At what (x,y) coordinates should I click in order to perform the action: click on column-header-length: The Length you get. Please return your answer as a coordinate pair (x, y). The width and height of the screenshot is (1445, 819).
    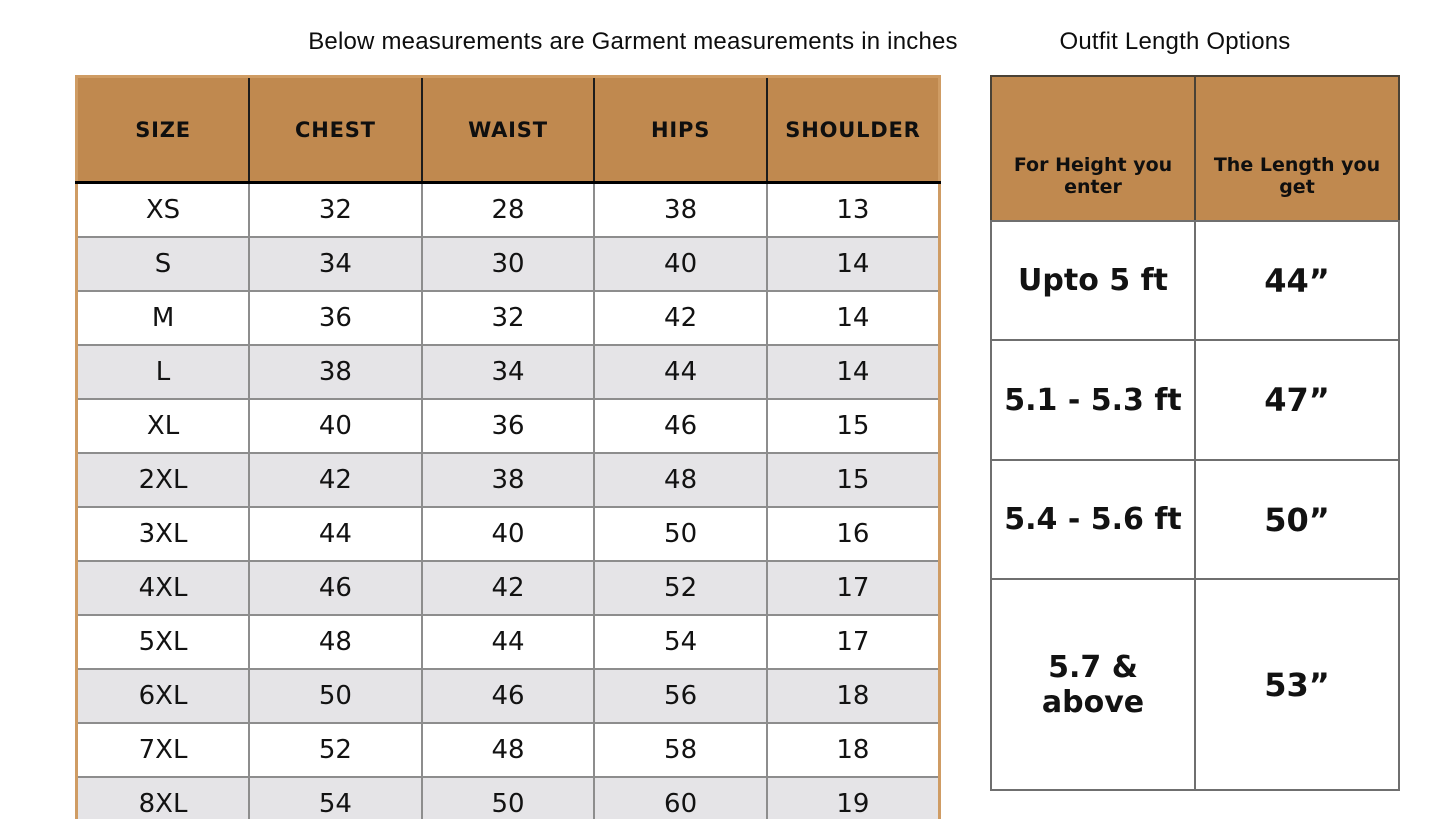
    Looking at the image, I should click on (1297, 148).